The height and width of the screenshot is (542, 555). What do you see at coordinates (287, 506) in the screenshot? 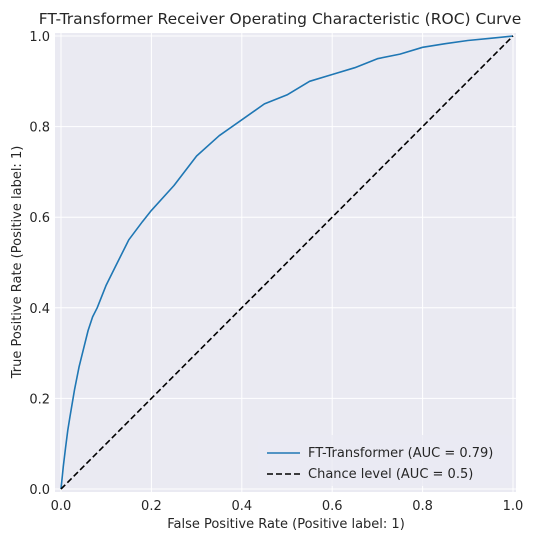
I see `x-axis-ticks: 0.0 0.2 0.4 0.6 0.8 1.0` at bounding box center [287, 506].